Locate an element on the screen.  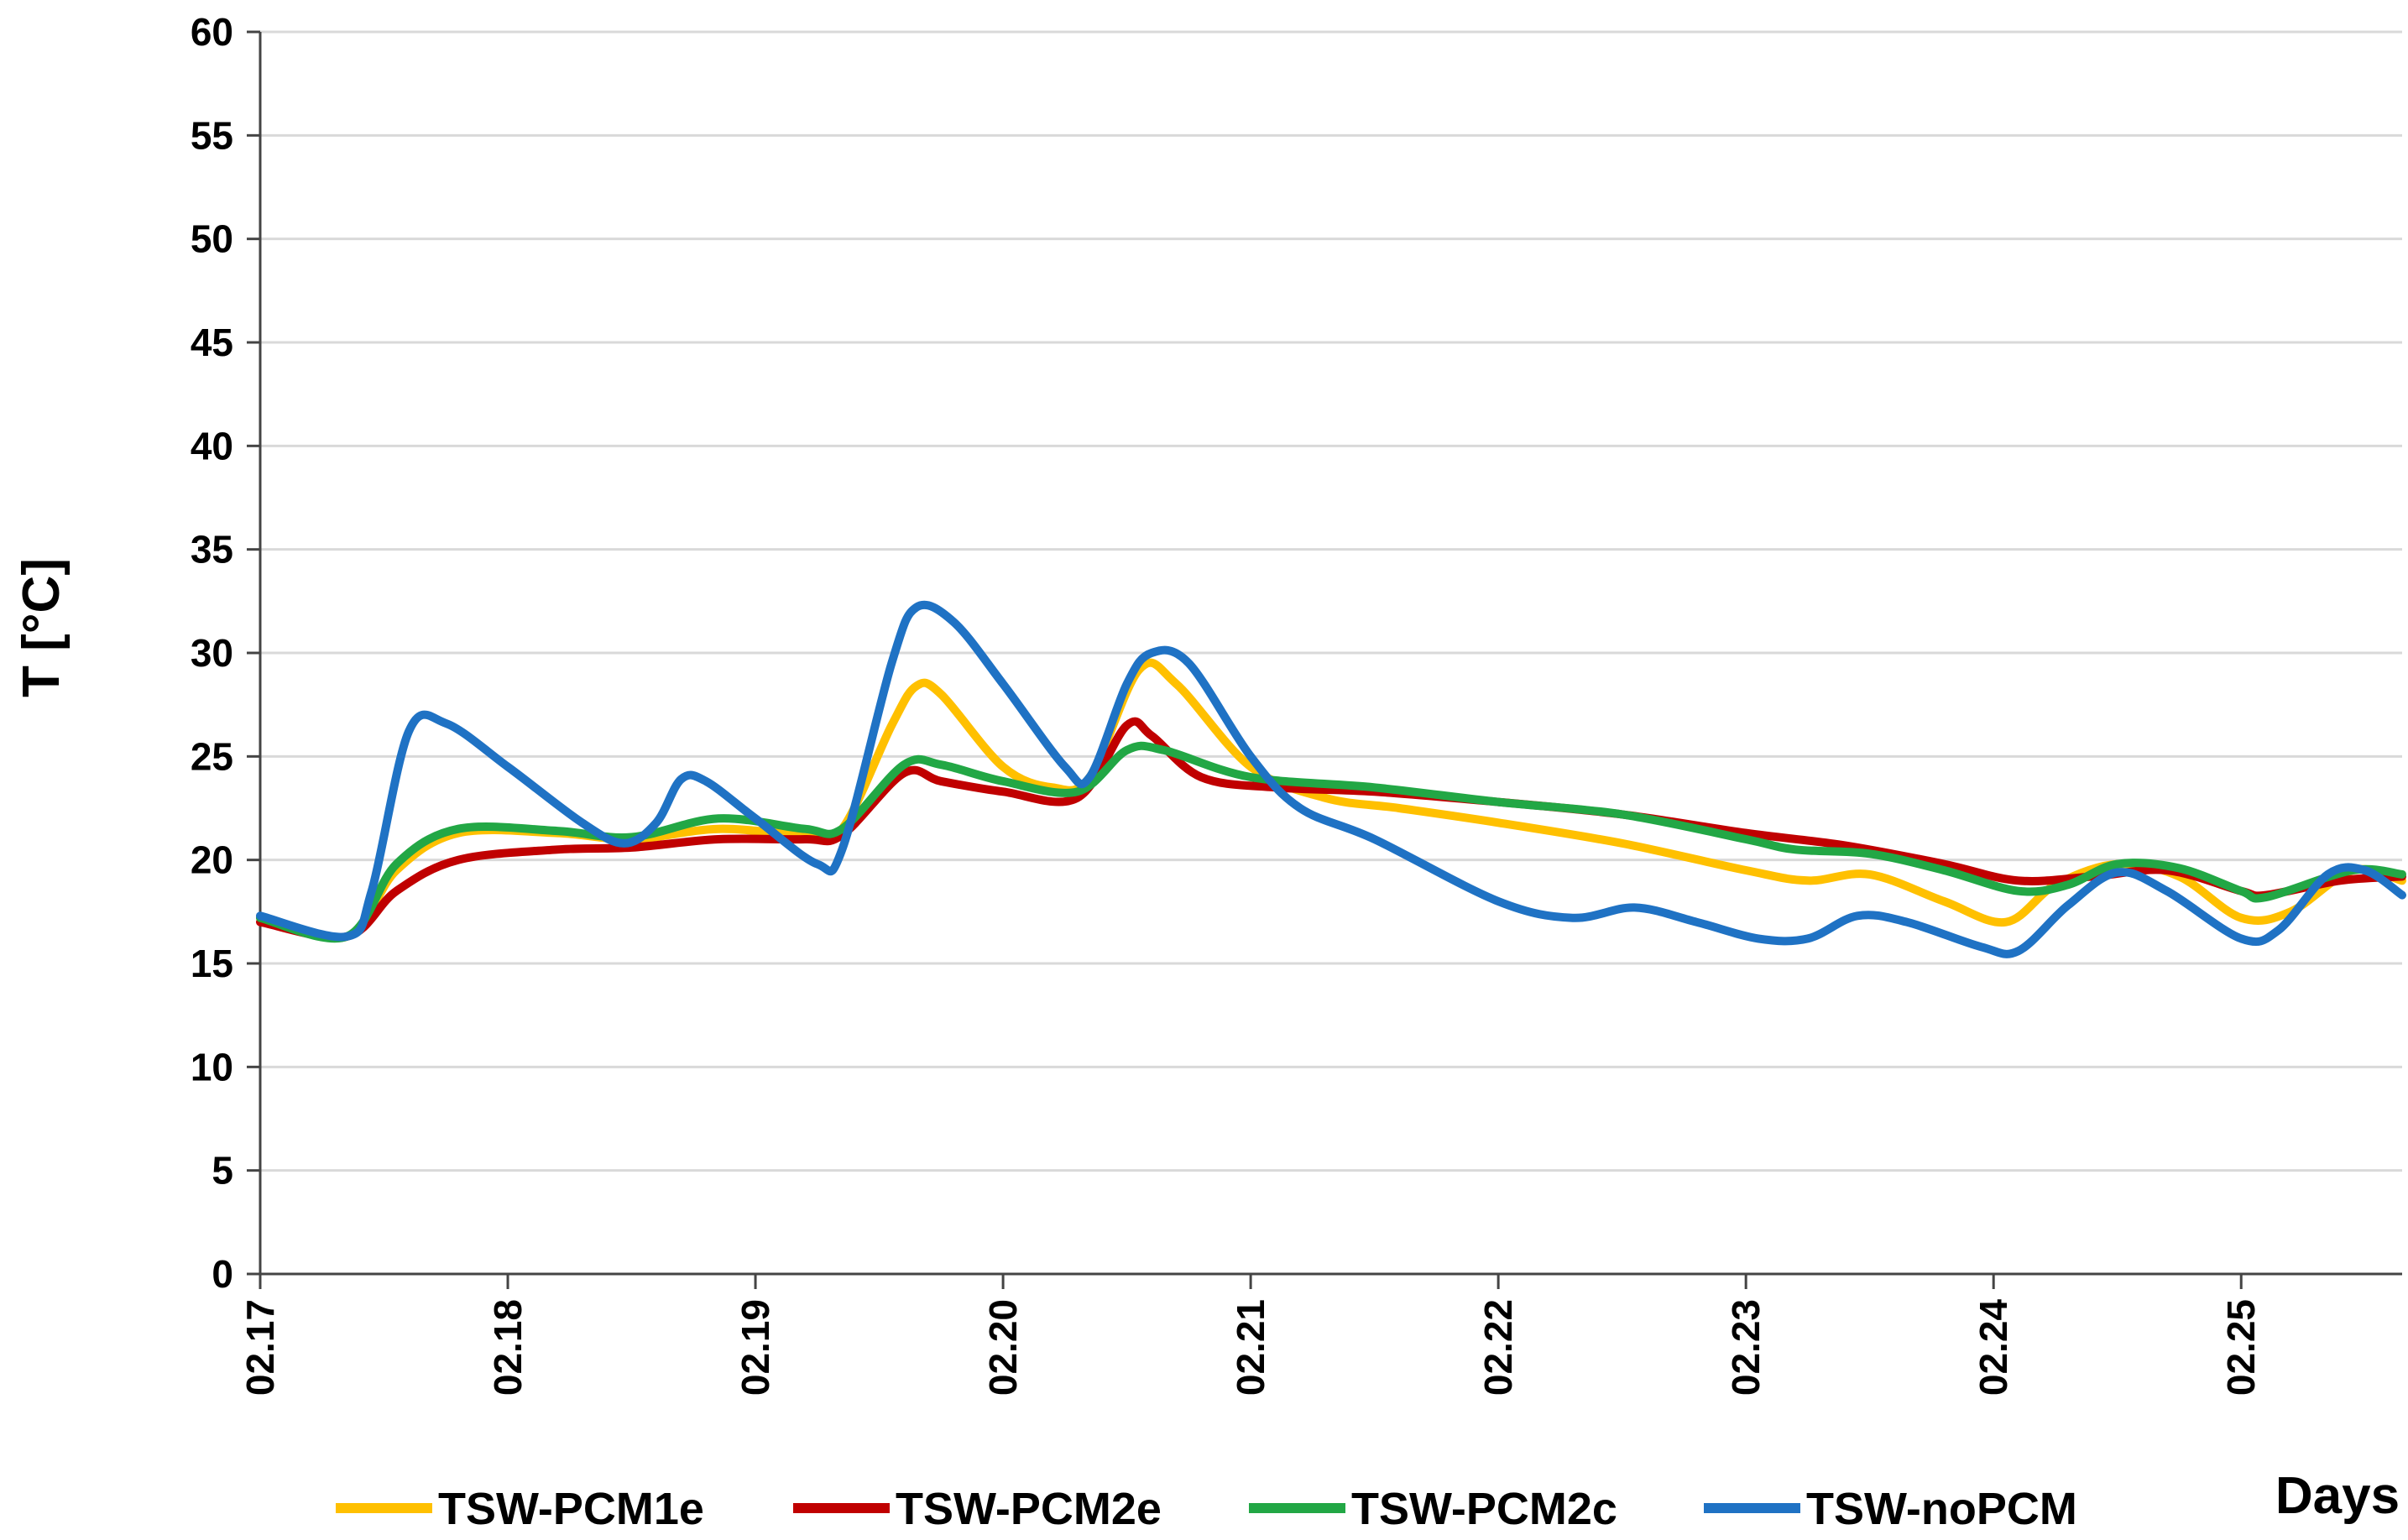
series-line-tsw-pcm2c is located at coordinates (1331, 842).